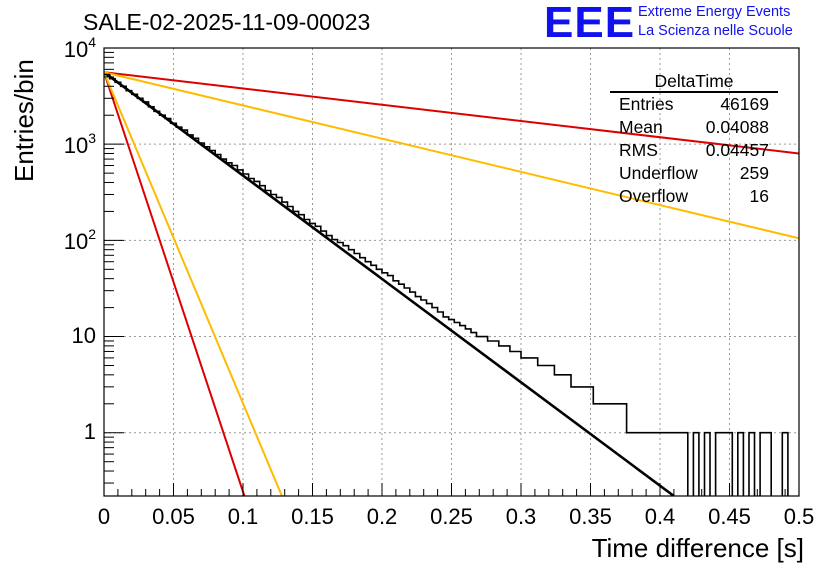  What do you see at coordinates (697, 548) in the screenshot?
I see `x-axis-label: Time difference [s]` at bounding box center [697, 548].